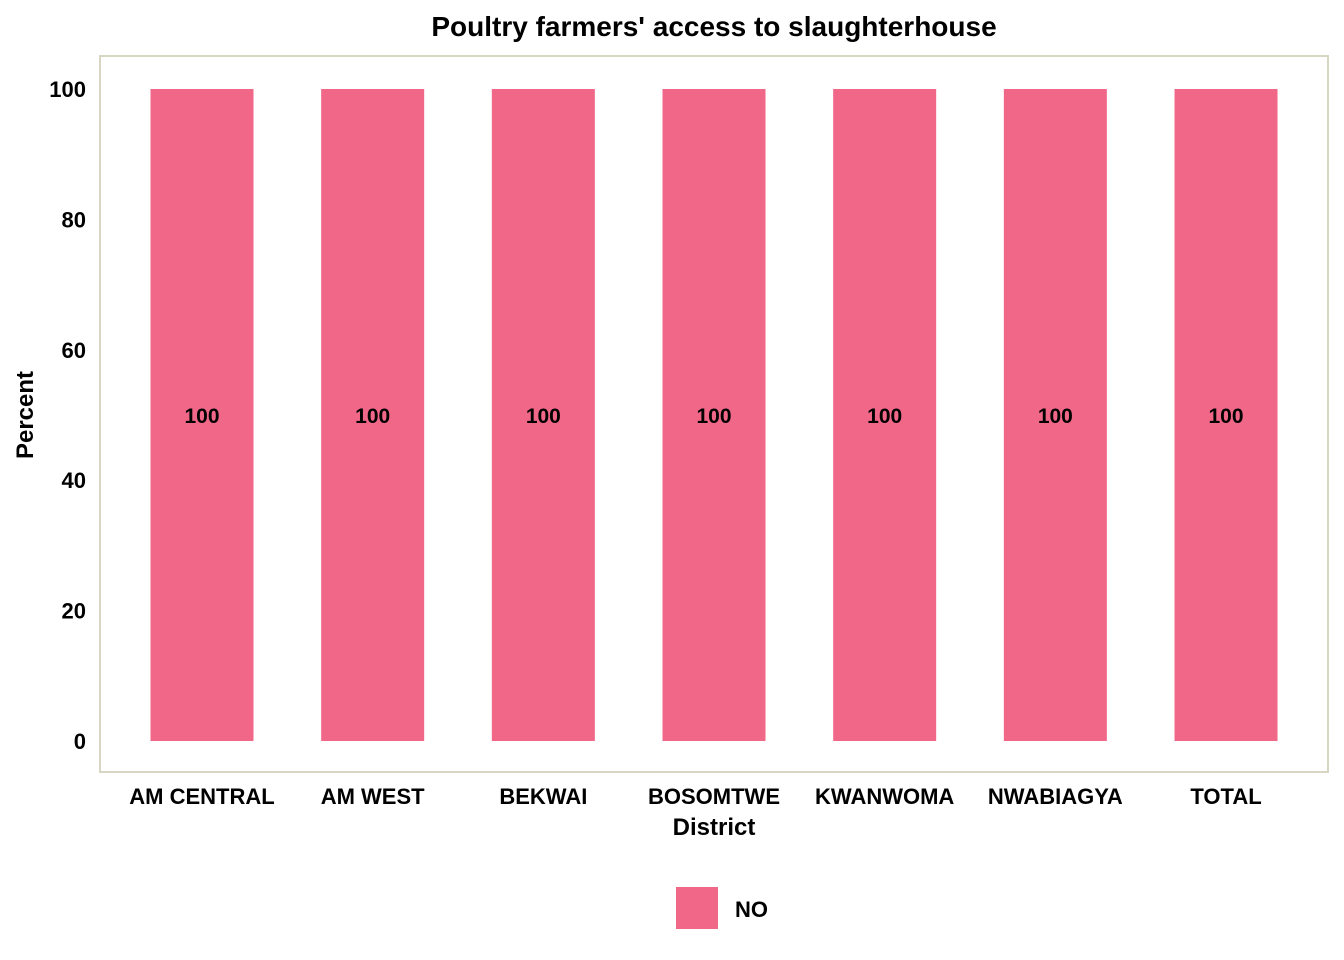  I want to click on y-tick-label: 60, so click(74, 350).